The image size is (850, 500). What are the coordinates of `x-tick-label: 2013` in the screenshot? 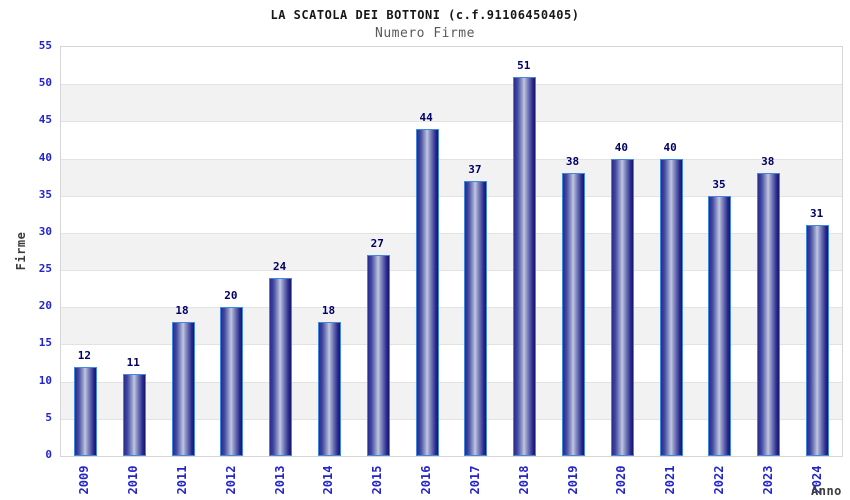 It's located at (279, 480).